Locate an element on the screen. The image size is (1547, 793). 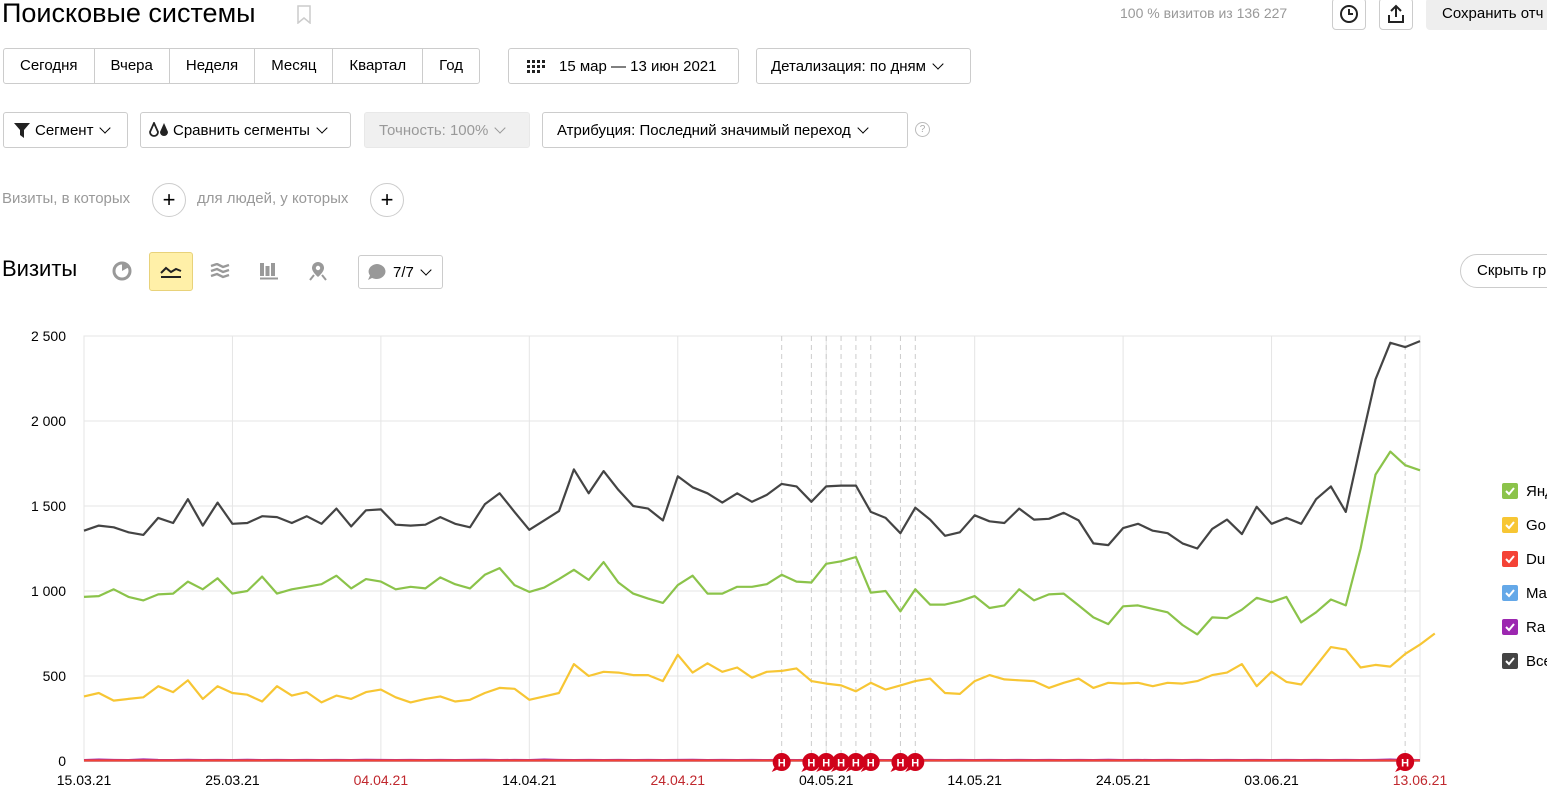
chart-type-map-button is located at coordinates (318, 271).